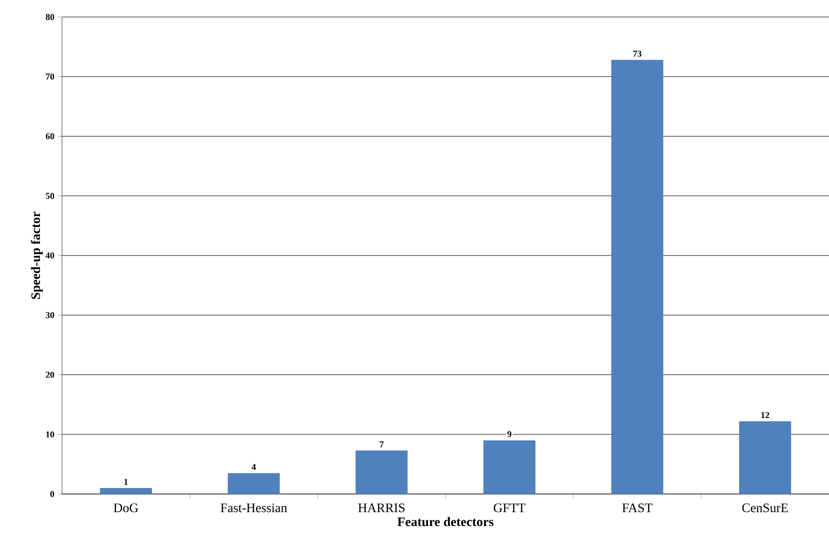 Image resolution: width=829 pixels, height=543 pixels. I want to click on y-tick-label: 60, so click(50, 136).